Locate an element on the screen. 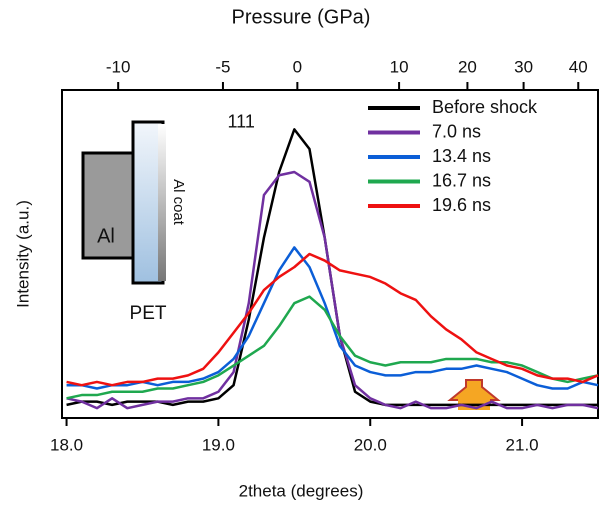 This screenshot has width=602, height=505. legend-label: 13.4 ns is located at coordinates (461, 156).